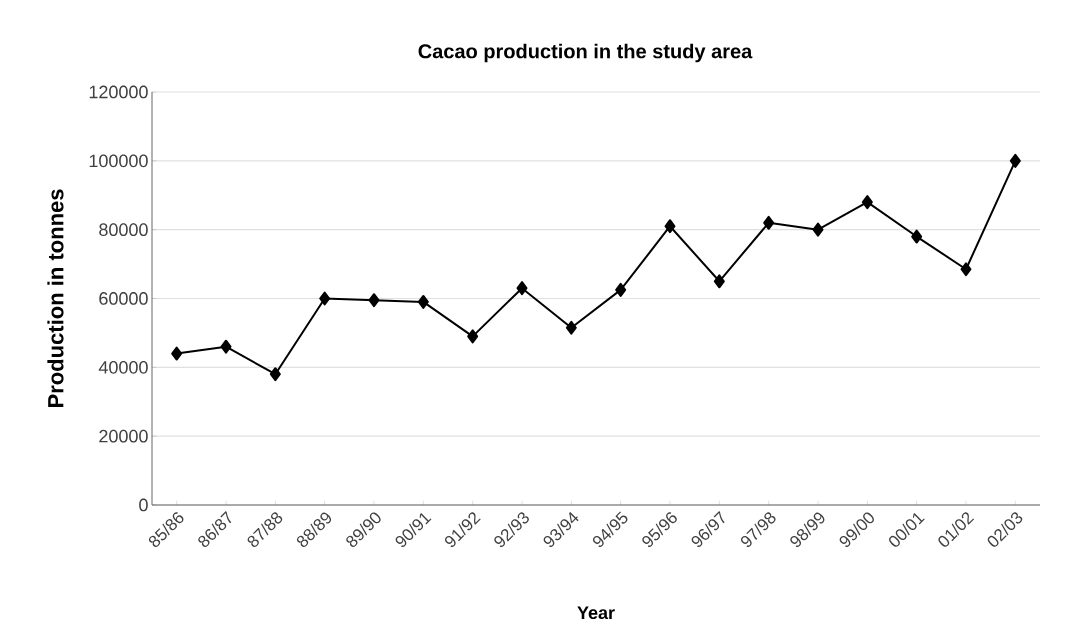 The width and height of the screenshot is (1065, 630). I want to click on y-tick-label: 100000, so click(118, 161).